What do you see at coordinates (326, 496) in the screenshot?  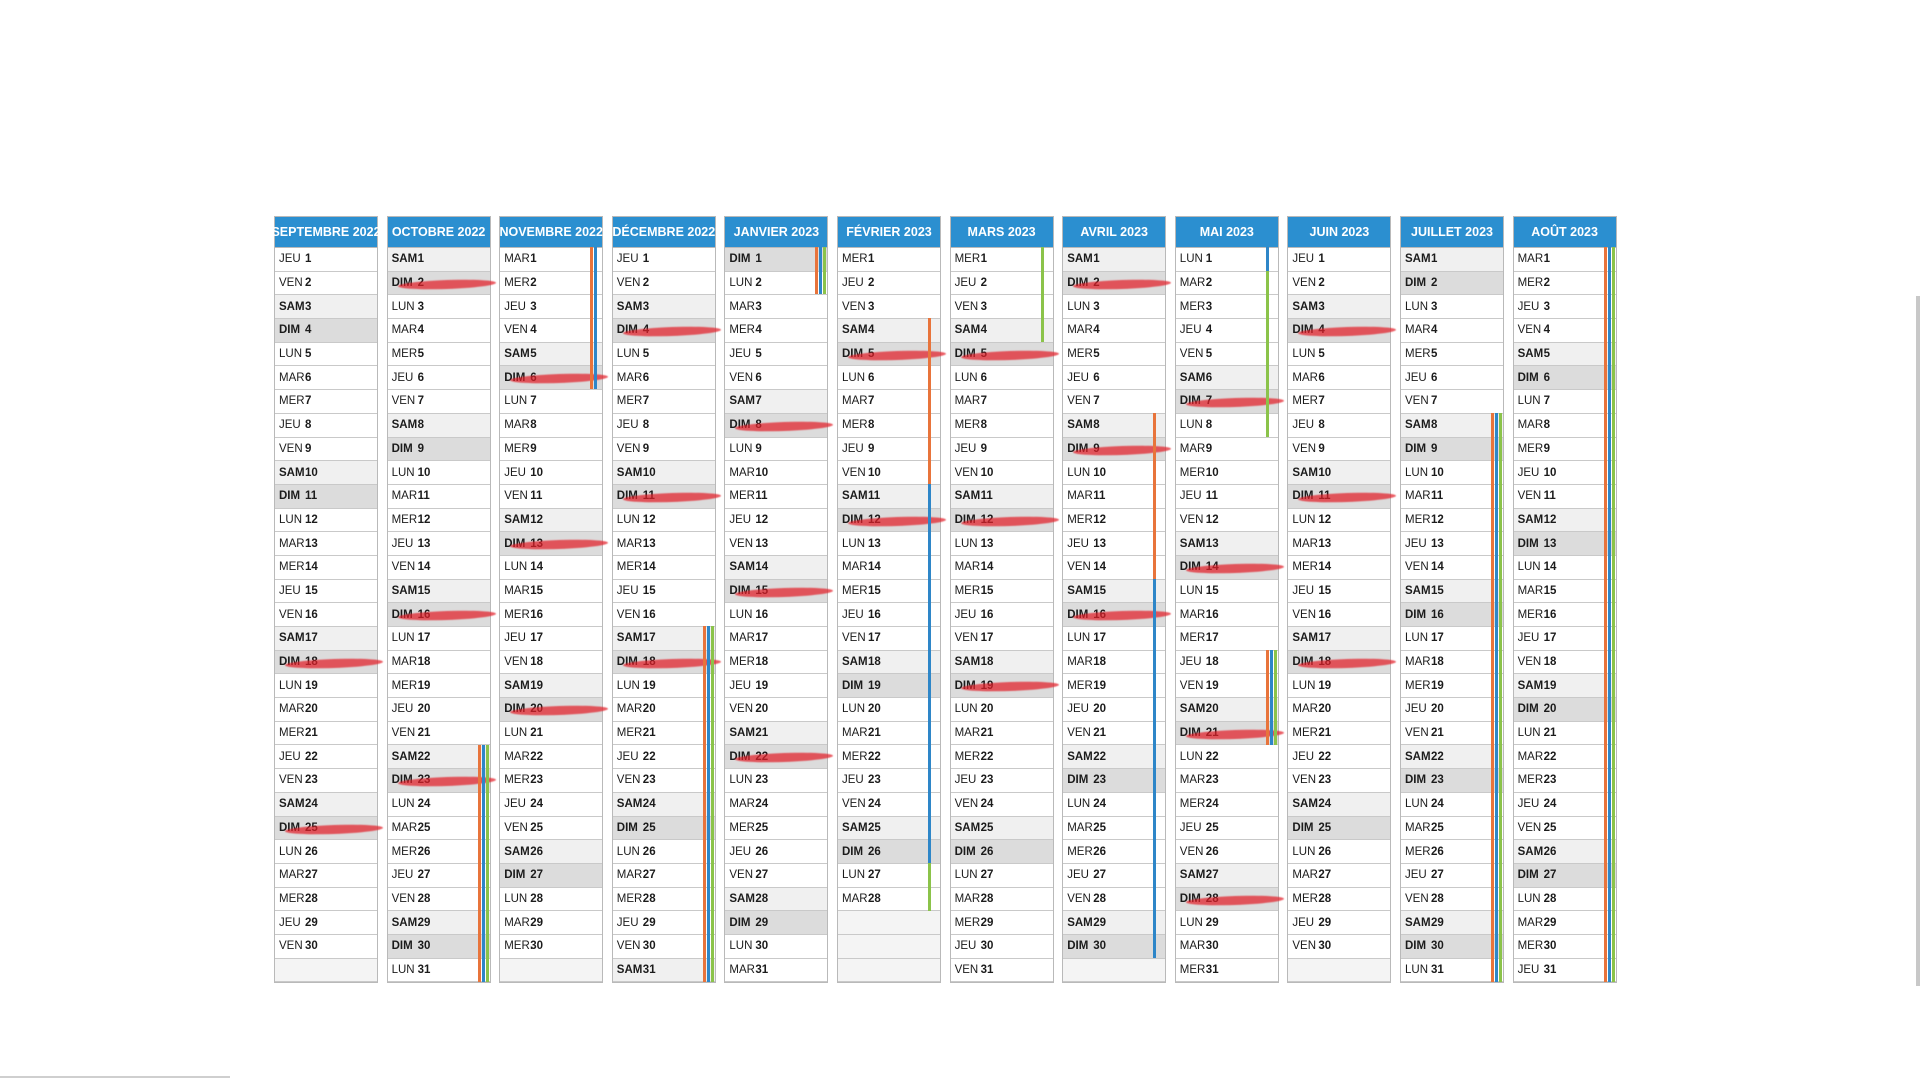 I see `day-row: DIM 11` at bounding box center [326, 496].